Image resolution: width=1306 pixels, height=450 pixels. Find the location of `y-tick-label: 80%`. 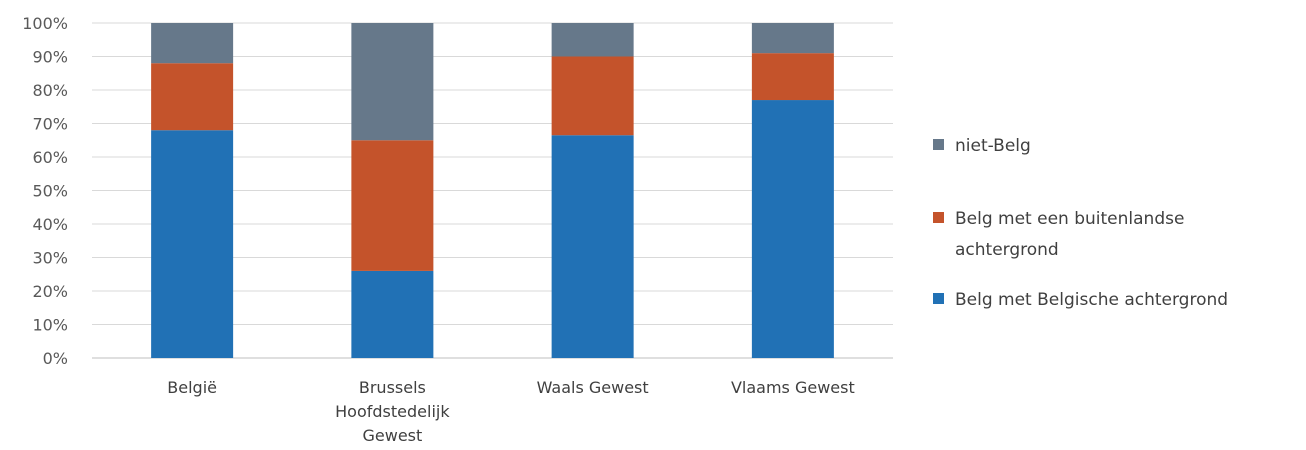

y-tick-label: 80% is located at coordinates (50, 90).